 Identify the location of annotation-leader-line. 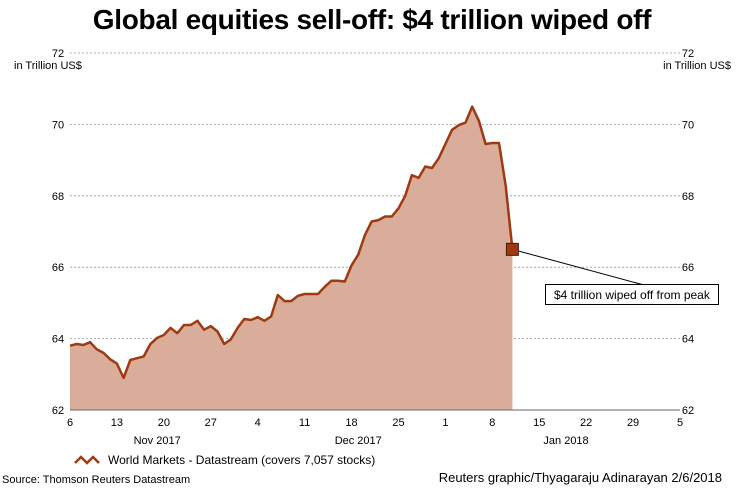
(578, 267).